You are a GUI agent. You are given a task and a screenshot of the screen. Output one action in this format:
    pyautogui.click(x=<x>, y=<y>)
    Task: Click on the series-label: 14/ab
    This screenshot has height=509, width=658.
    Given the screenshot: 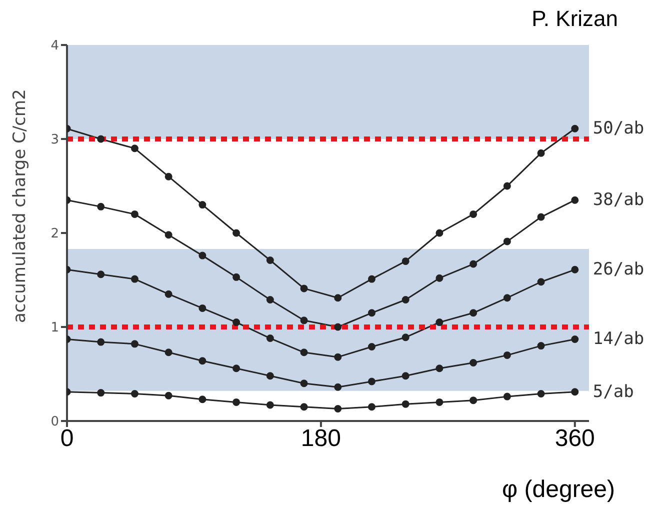 What is the action you would take?
    pyautogui.click(x=618, y=339)
    